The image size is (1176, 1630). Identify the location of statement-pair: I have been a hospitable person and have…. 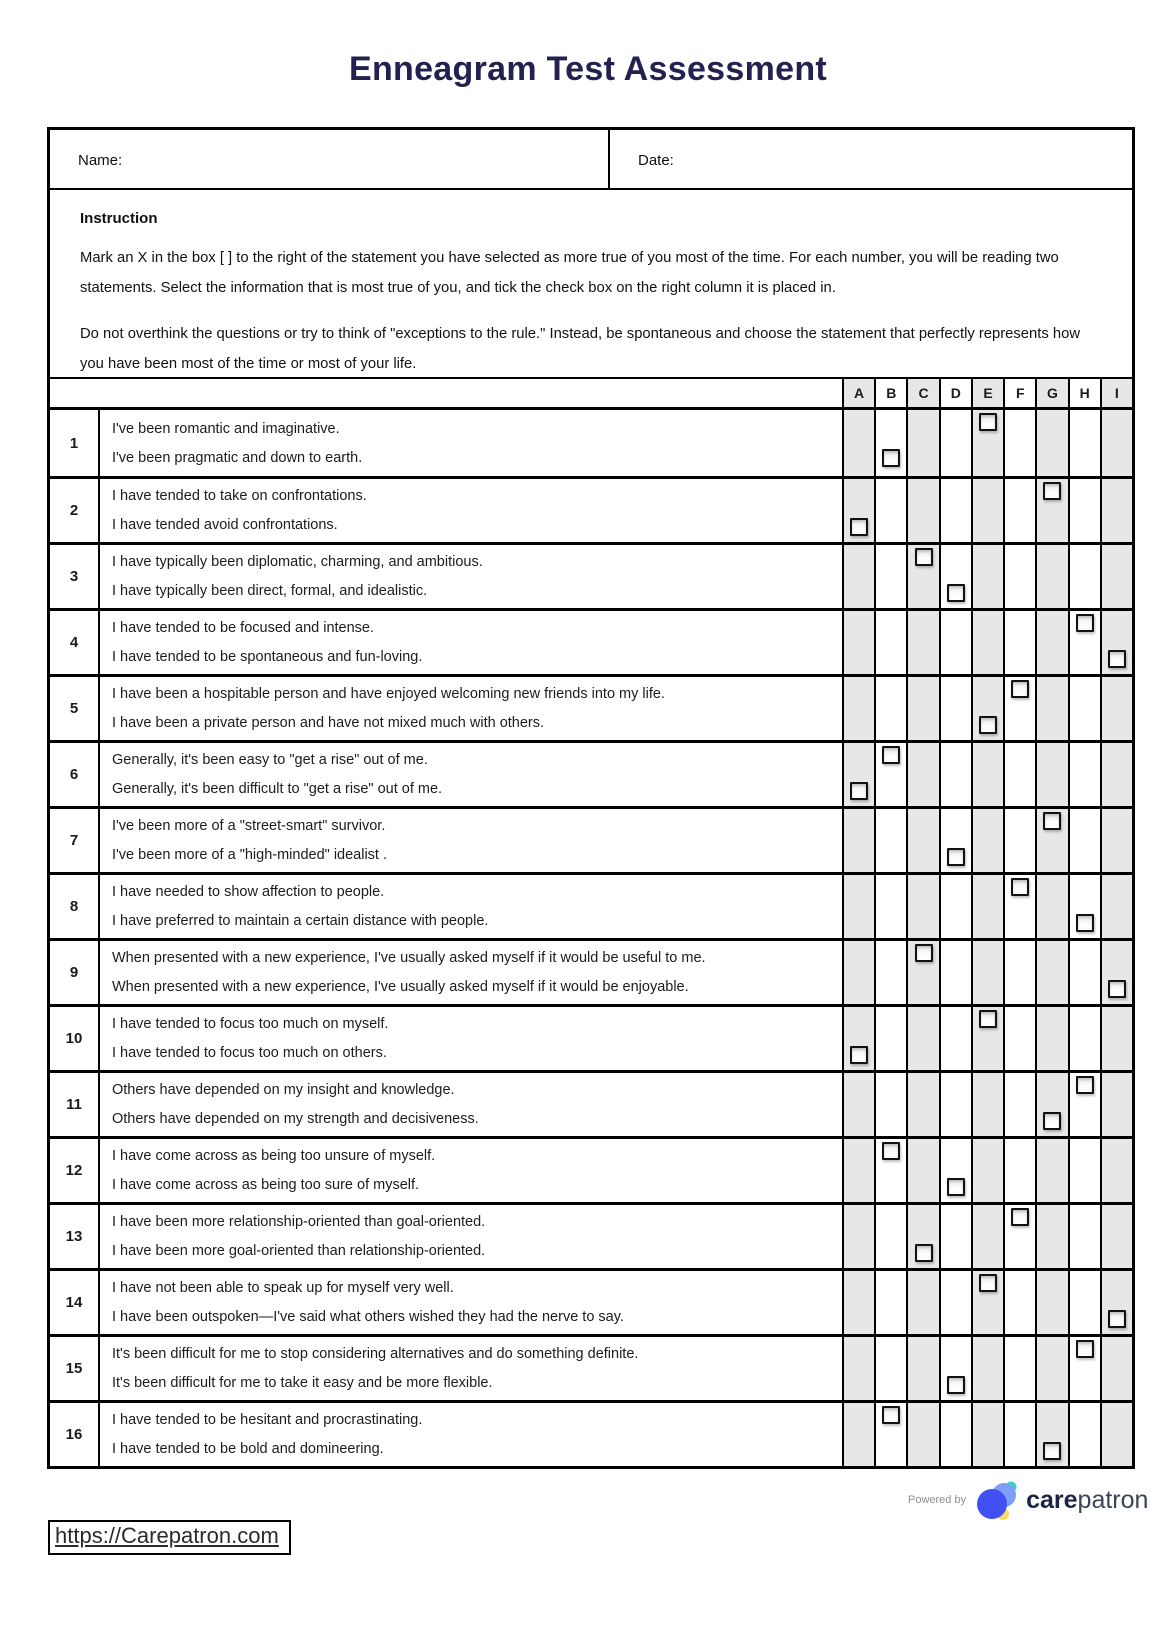
(470, 708).